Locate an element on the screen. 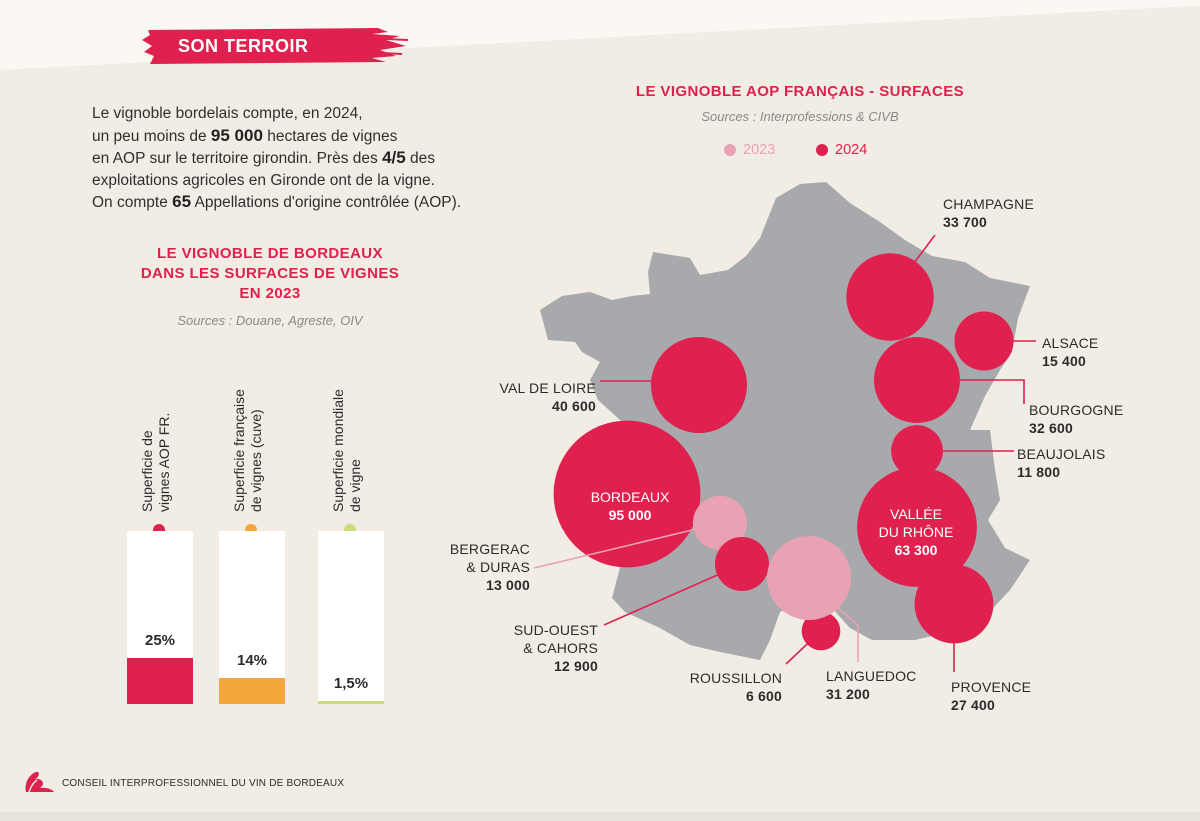  bar-value-label: 1,5% is located at coordinates (351, 683).